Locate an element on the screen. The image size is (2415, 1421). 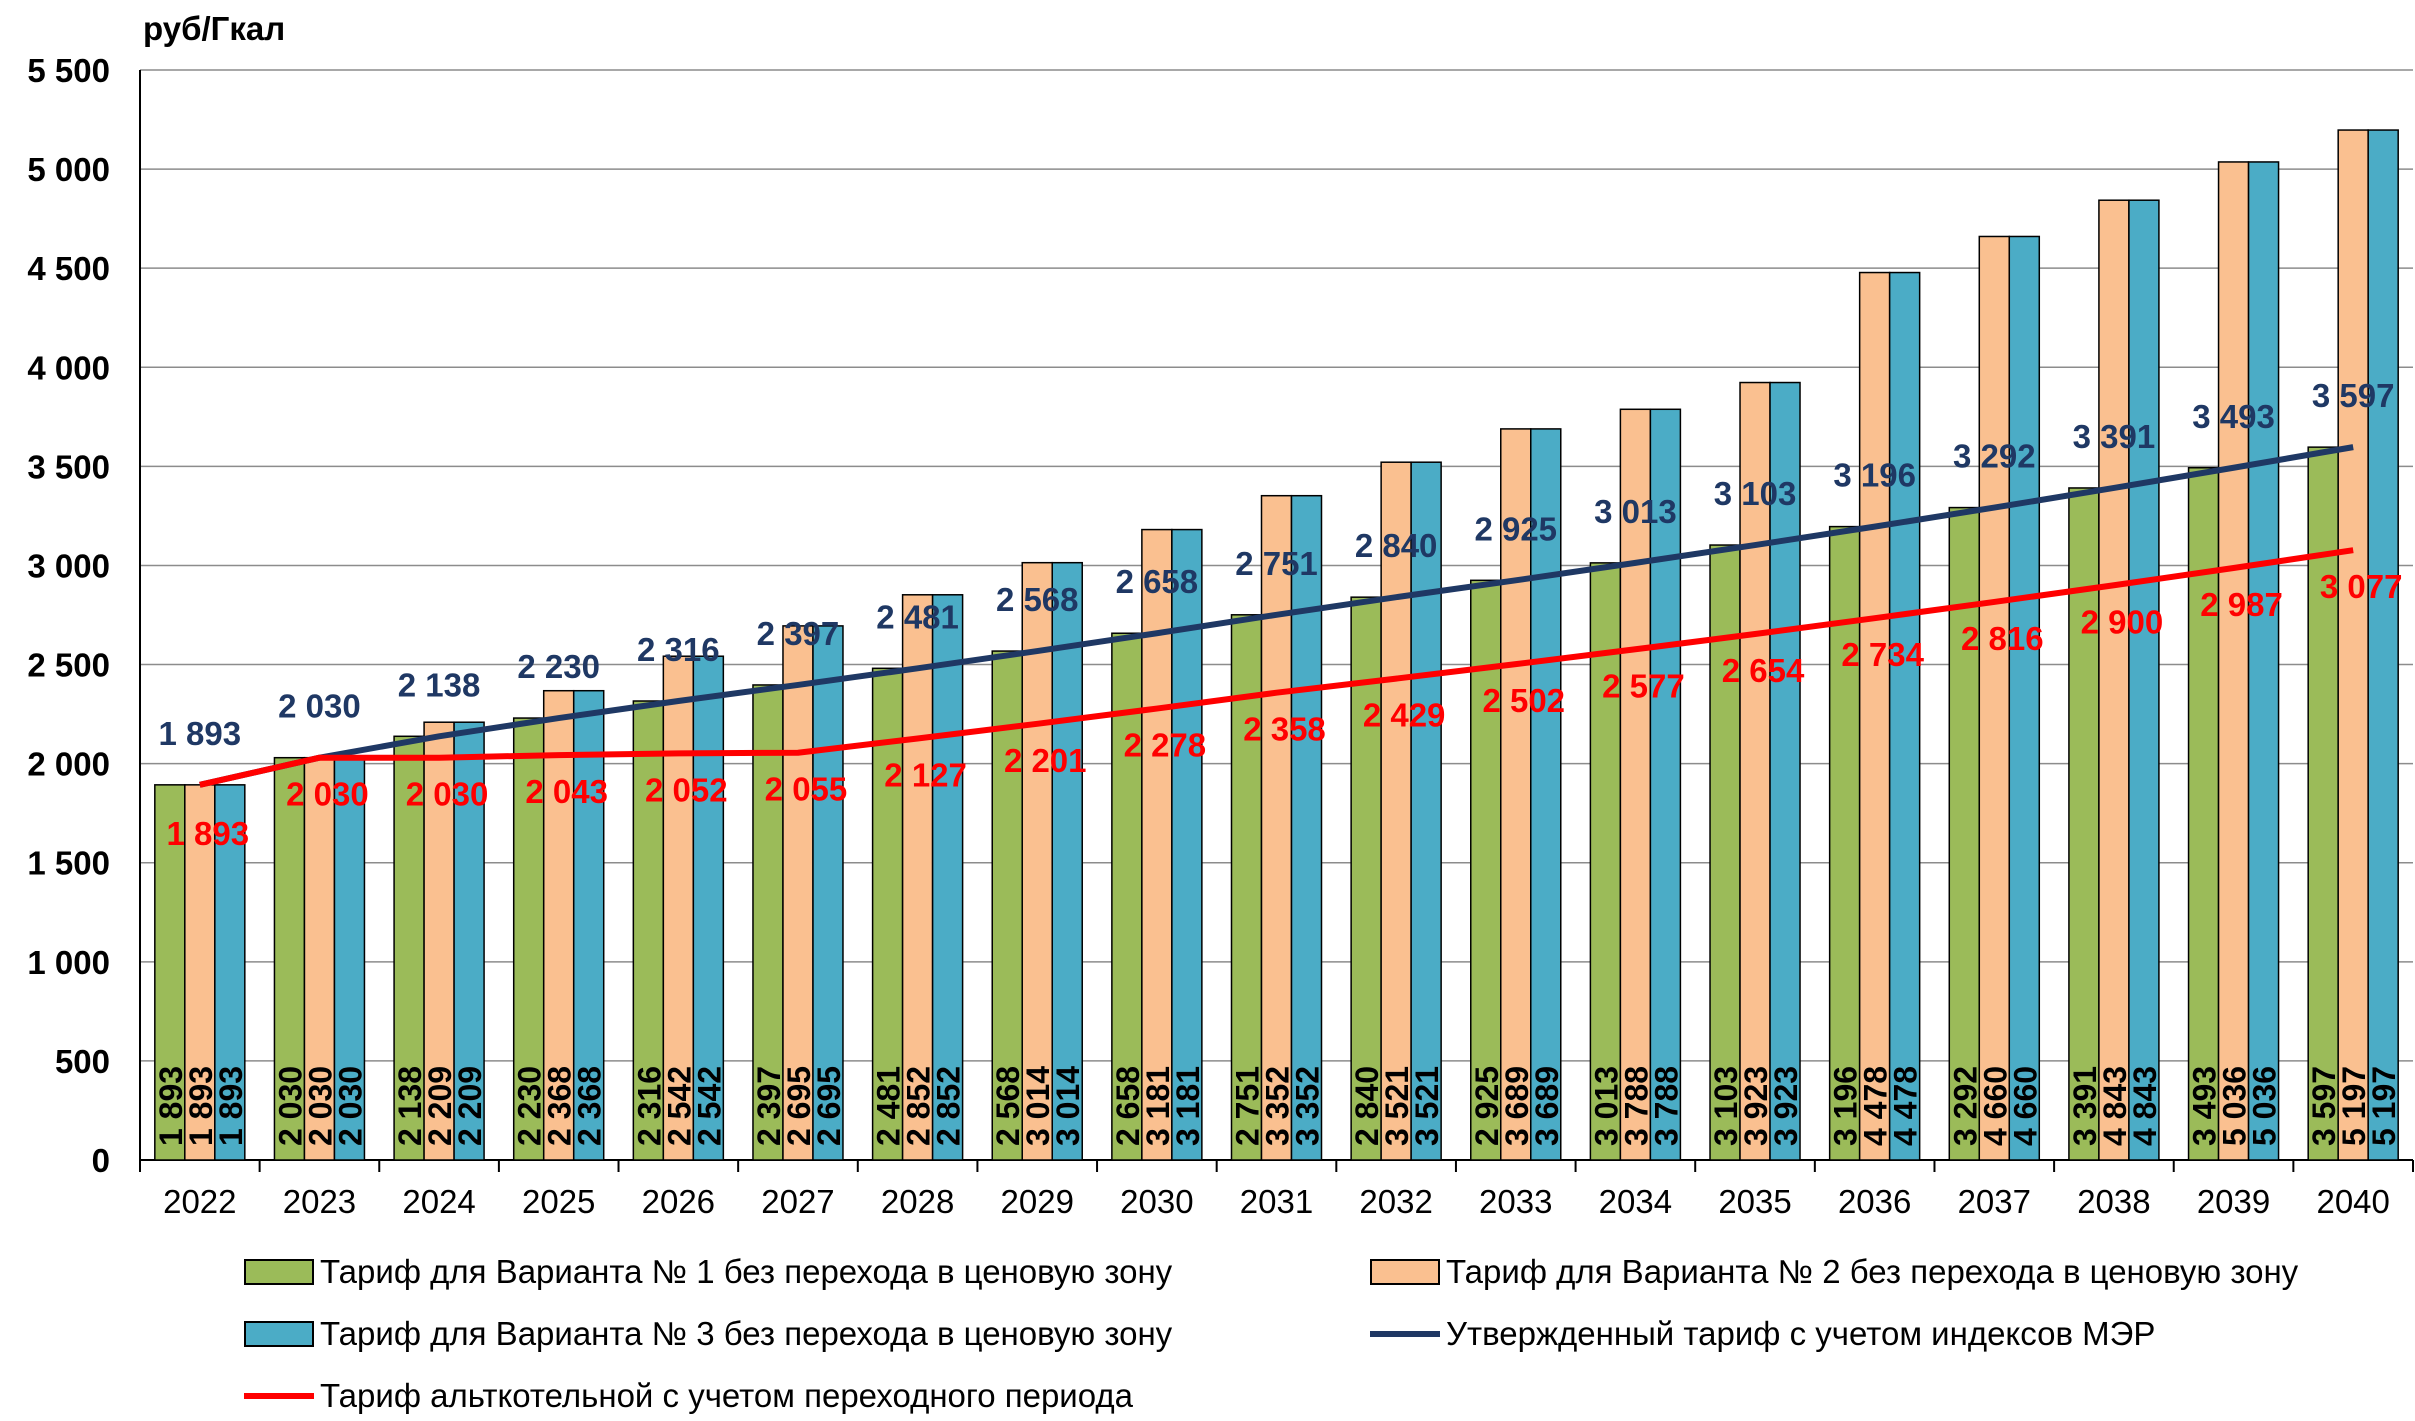
alt-boiler-data-label: 2 577 is located at coordinates (1643, 685).